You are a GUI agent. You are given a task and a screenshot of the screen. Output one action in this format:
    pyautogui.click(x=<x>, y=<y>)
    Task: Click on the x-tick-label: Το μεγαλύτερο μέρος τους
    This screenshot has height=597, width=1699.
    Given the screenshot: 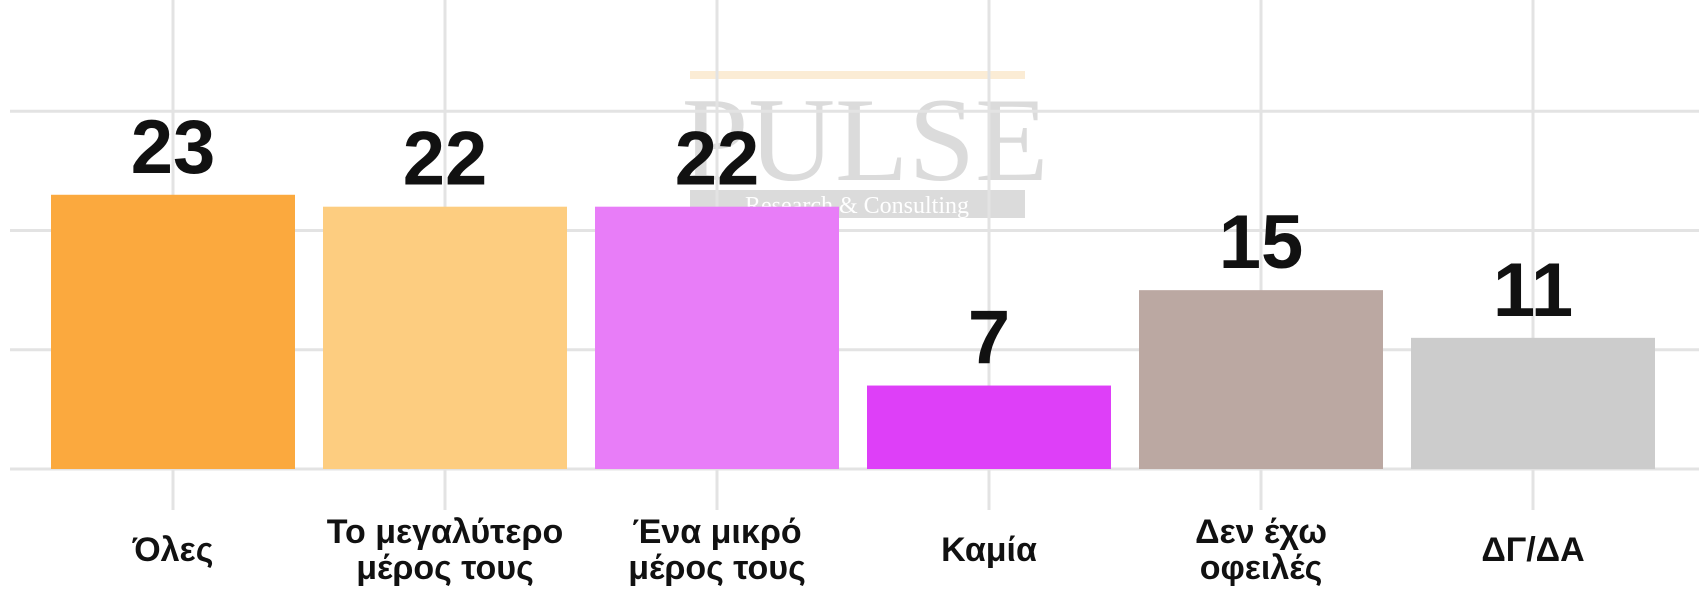 What is the action you would take?
    pyautogui.click(x=445, y=550)
    